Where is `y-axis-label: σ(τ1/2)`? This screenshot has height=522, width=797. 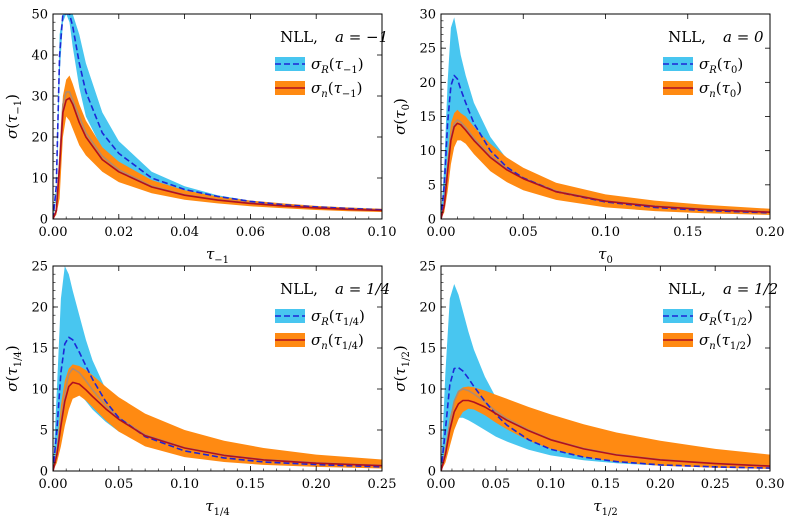 y-axis-label: σ(τ1/2) is located at coordinates (401, 368).